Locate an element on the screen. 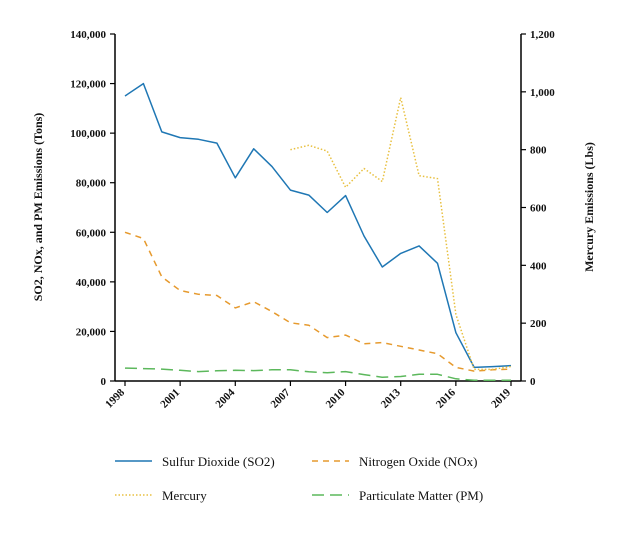 The image size is (624, 533). right-tick-label: 600 is located at coordinates (538, 209).